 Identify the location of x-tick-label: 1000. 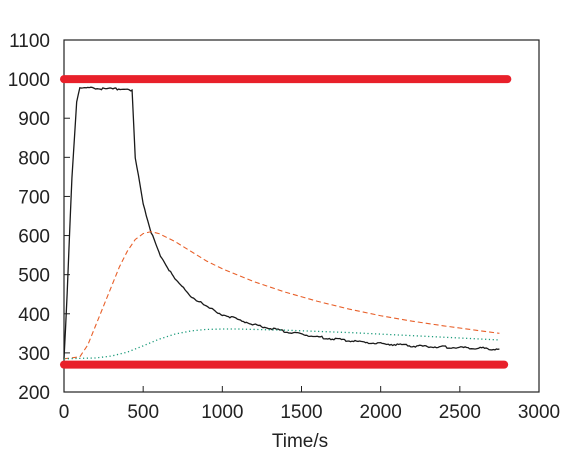
(222, 412).